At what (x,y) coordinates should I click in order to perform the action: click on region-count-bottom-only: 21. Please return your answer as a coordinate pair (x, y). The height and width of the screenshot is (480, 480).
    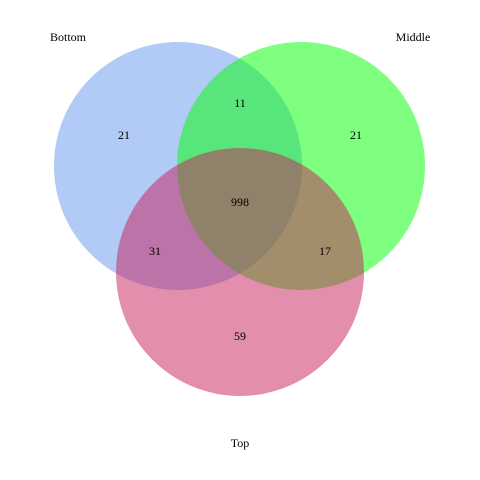
    Looking at the image, I should click on (124, 135).